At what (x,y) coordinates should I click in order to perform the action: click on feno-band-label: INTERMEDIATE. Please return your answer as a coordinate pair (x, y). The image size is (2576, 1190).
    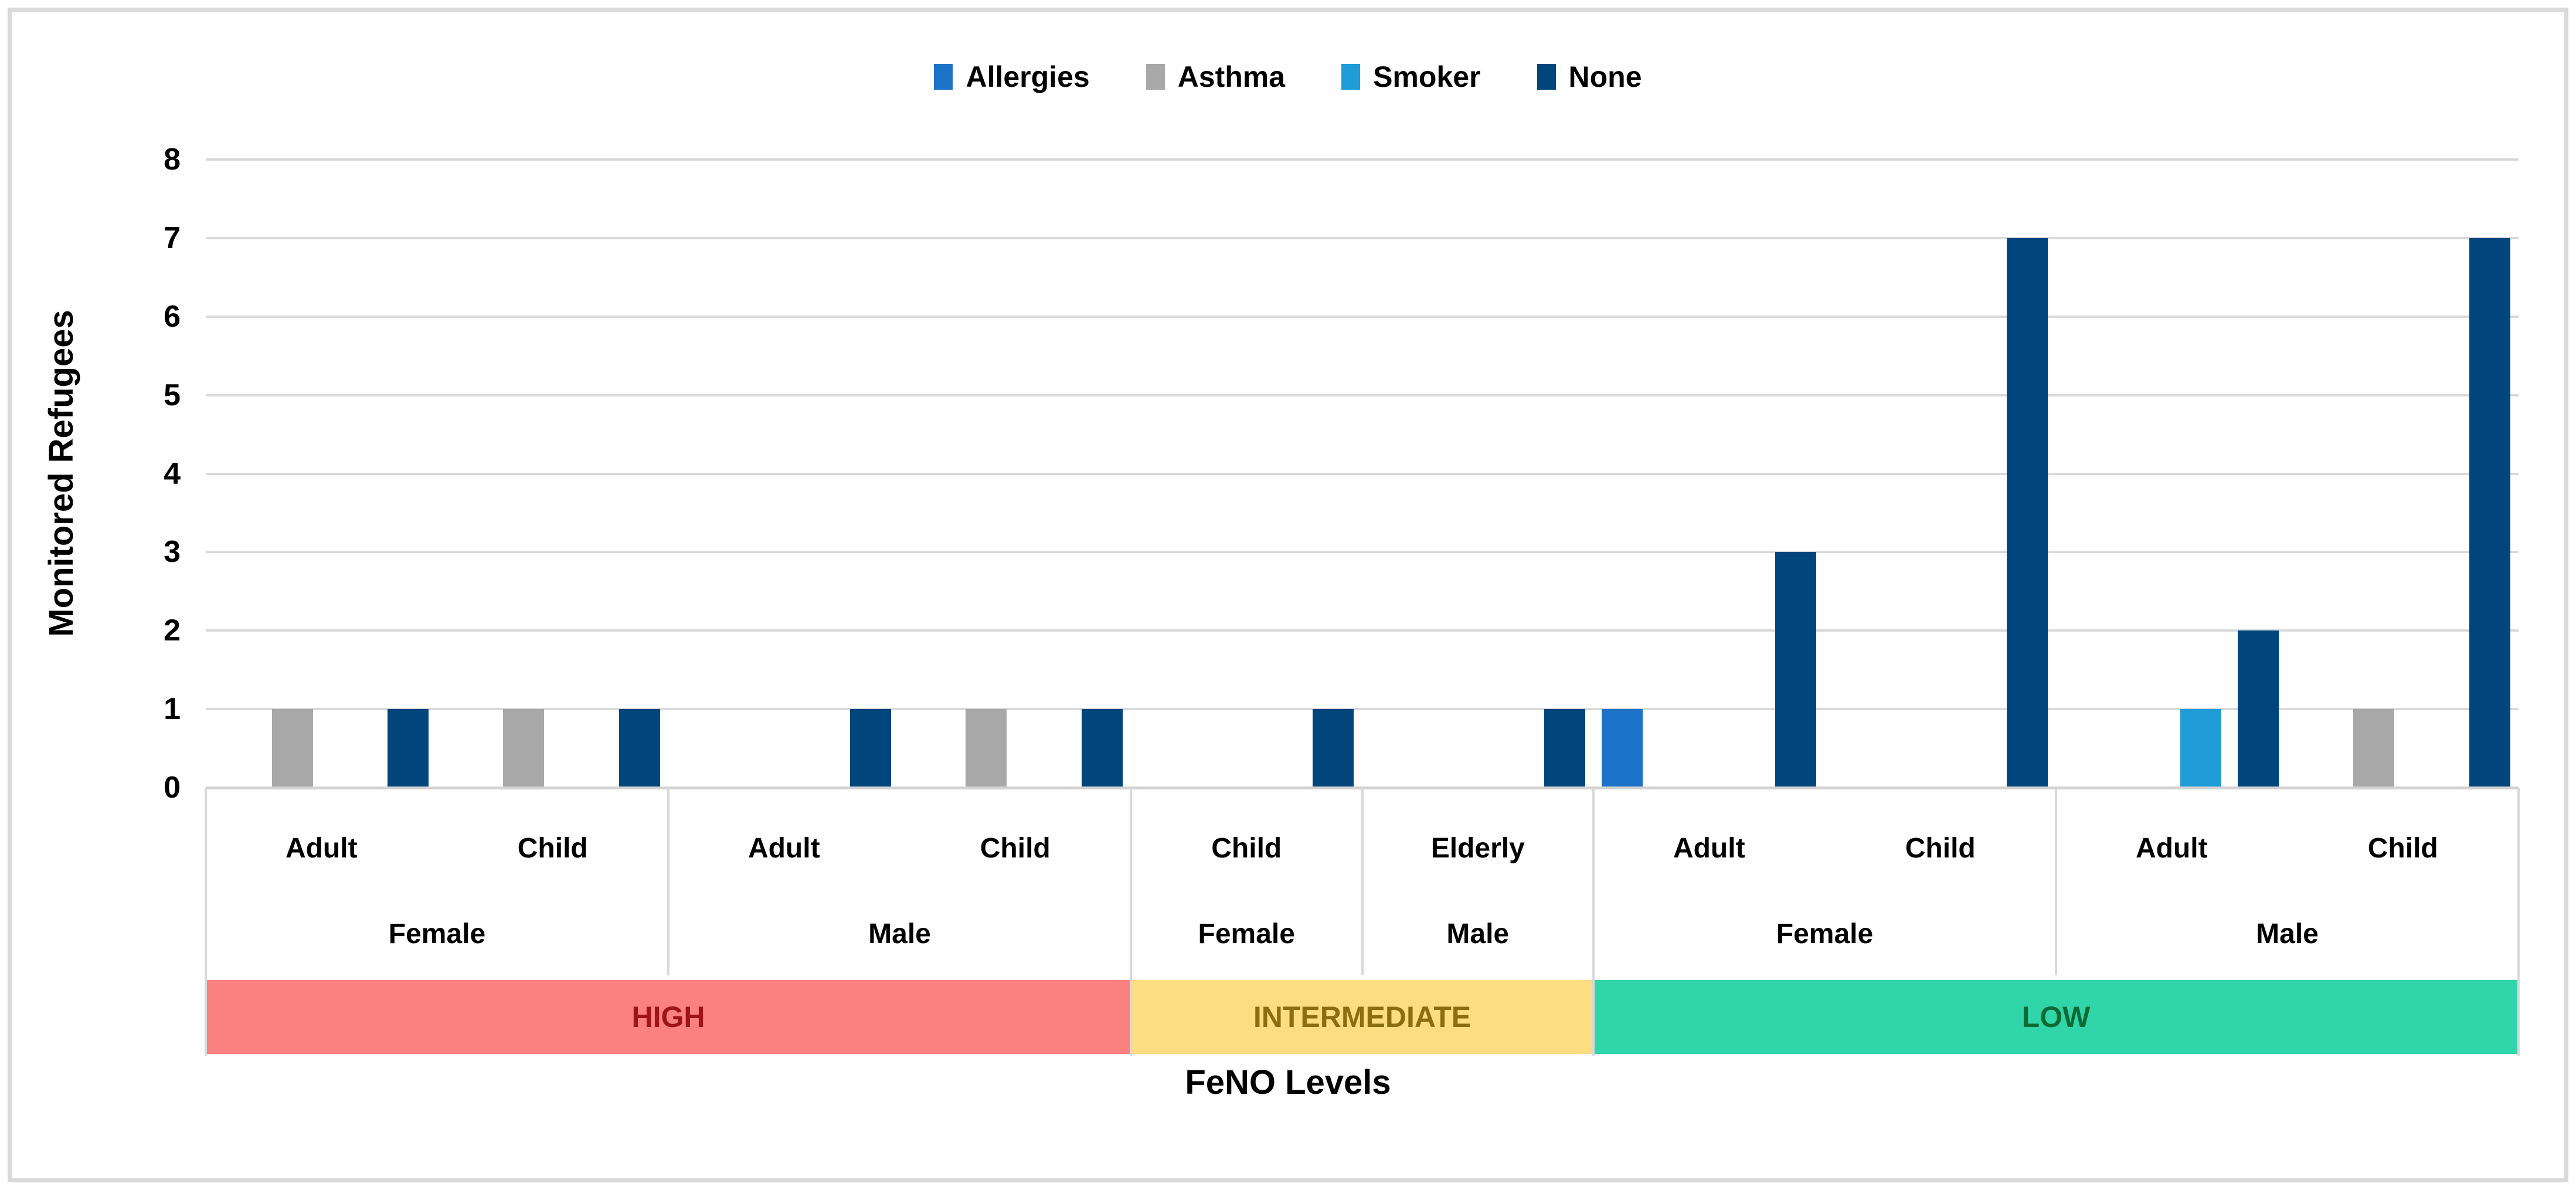
    Looking at the image, I should click on (1362, 1017).